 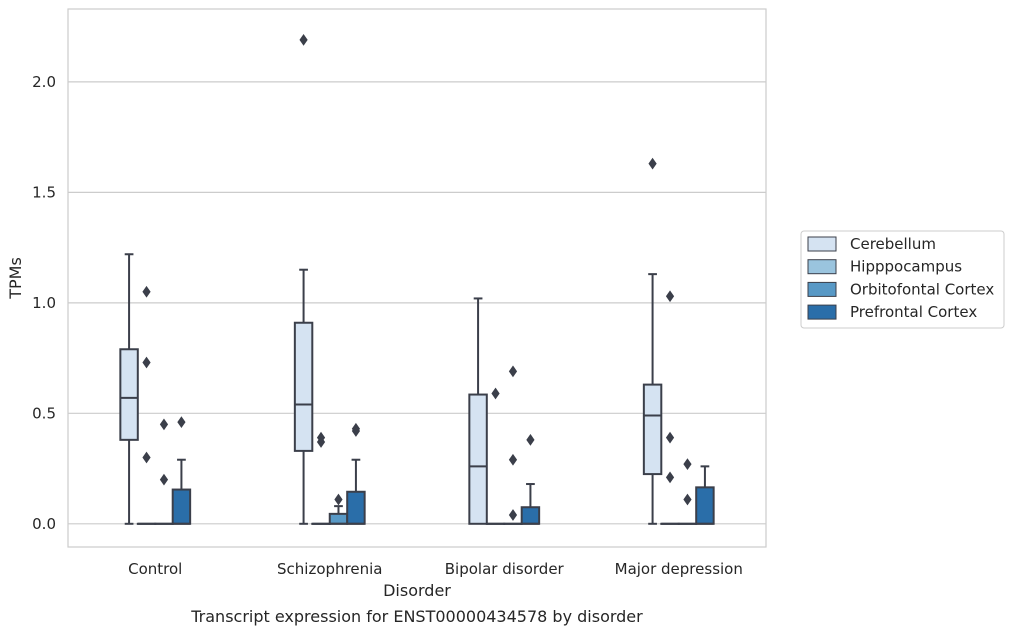 I want to click on x-tick-label: Major depression, so click(x=679, y=569).